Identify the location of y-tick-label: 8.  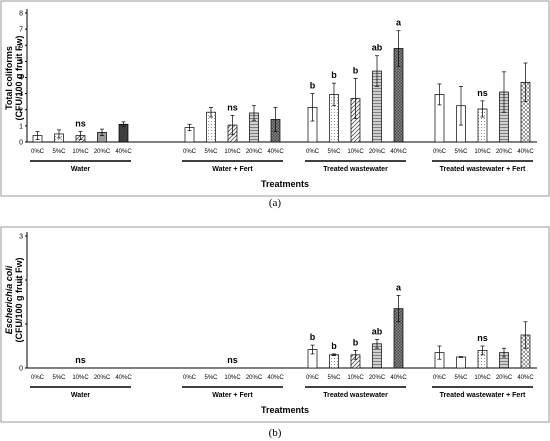
(21, 14).